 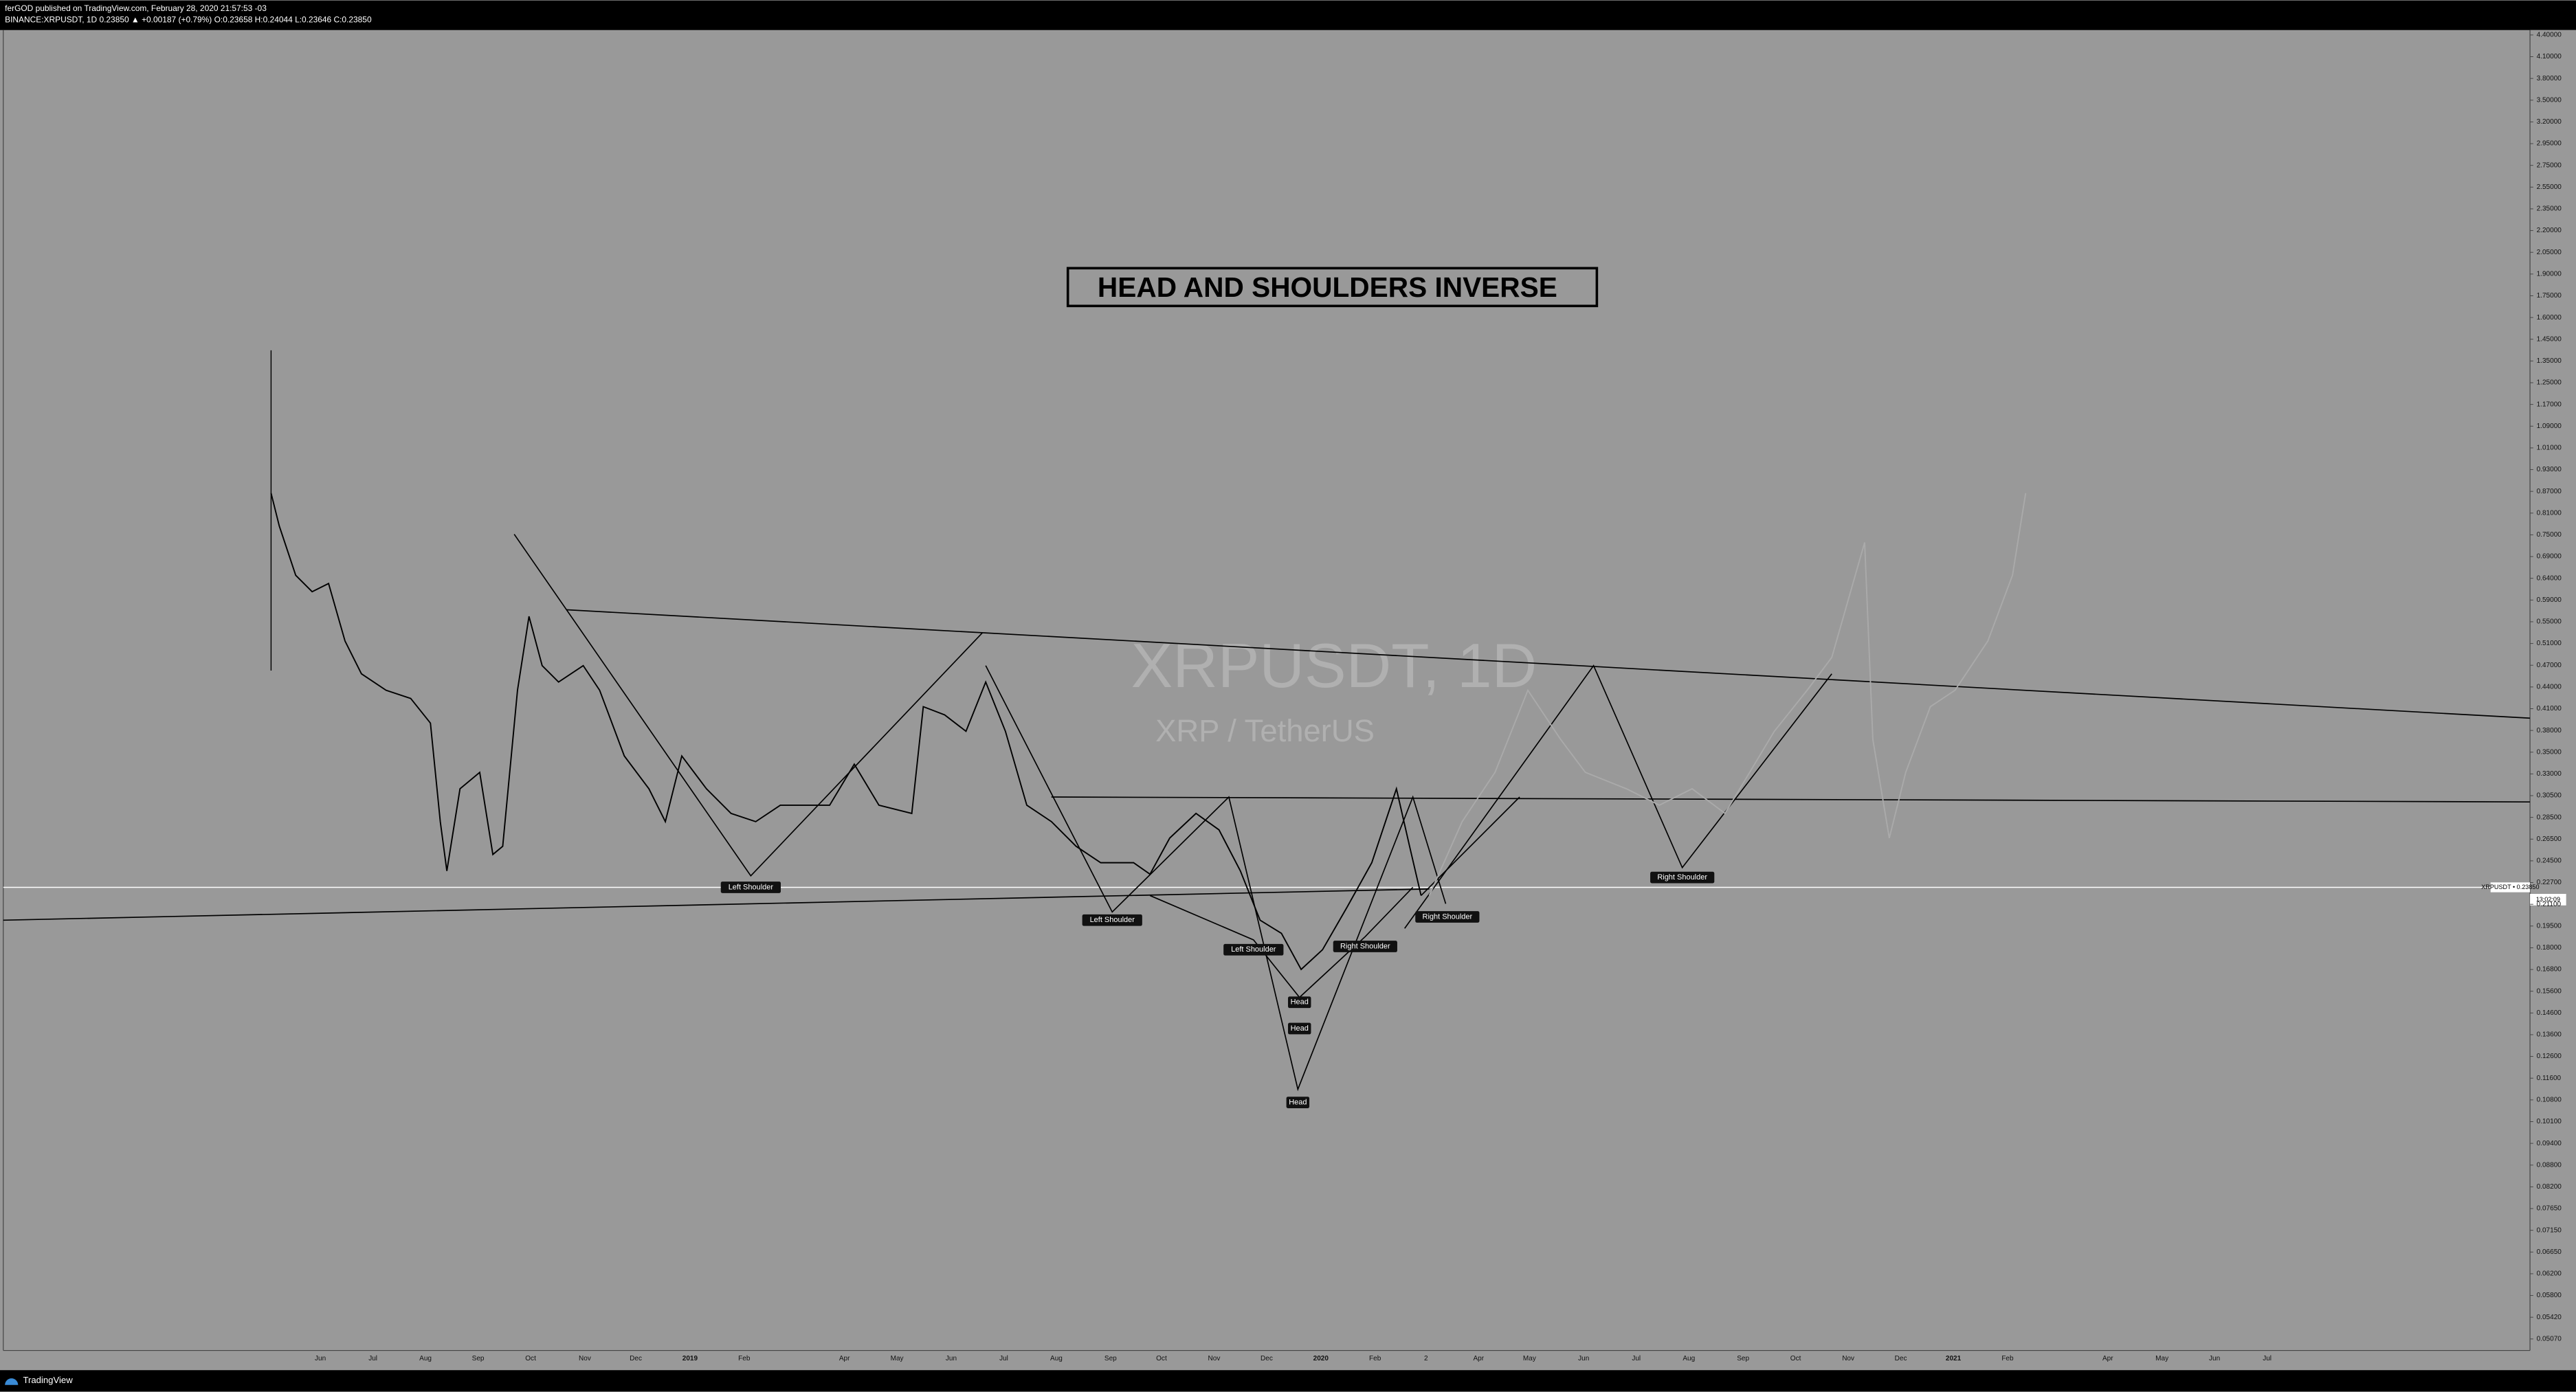 I want to click on price-label: 0.24500, so click(x=2549, y=861).